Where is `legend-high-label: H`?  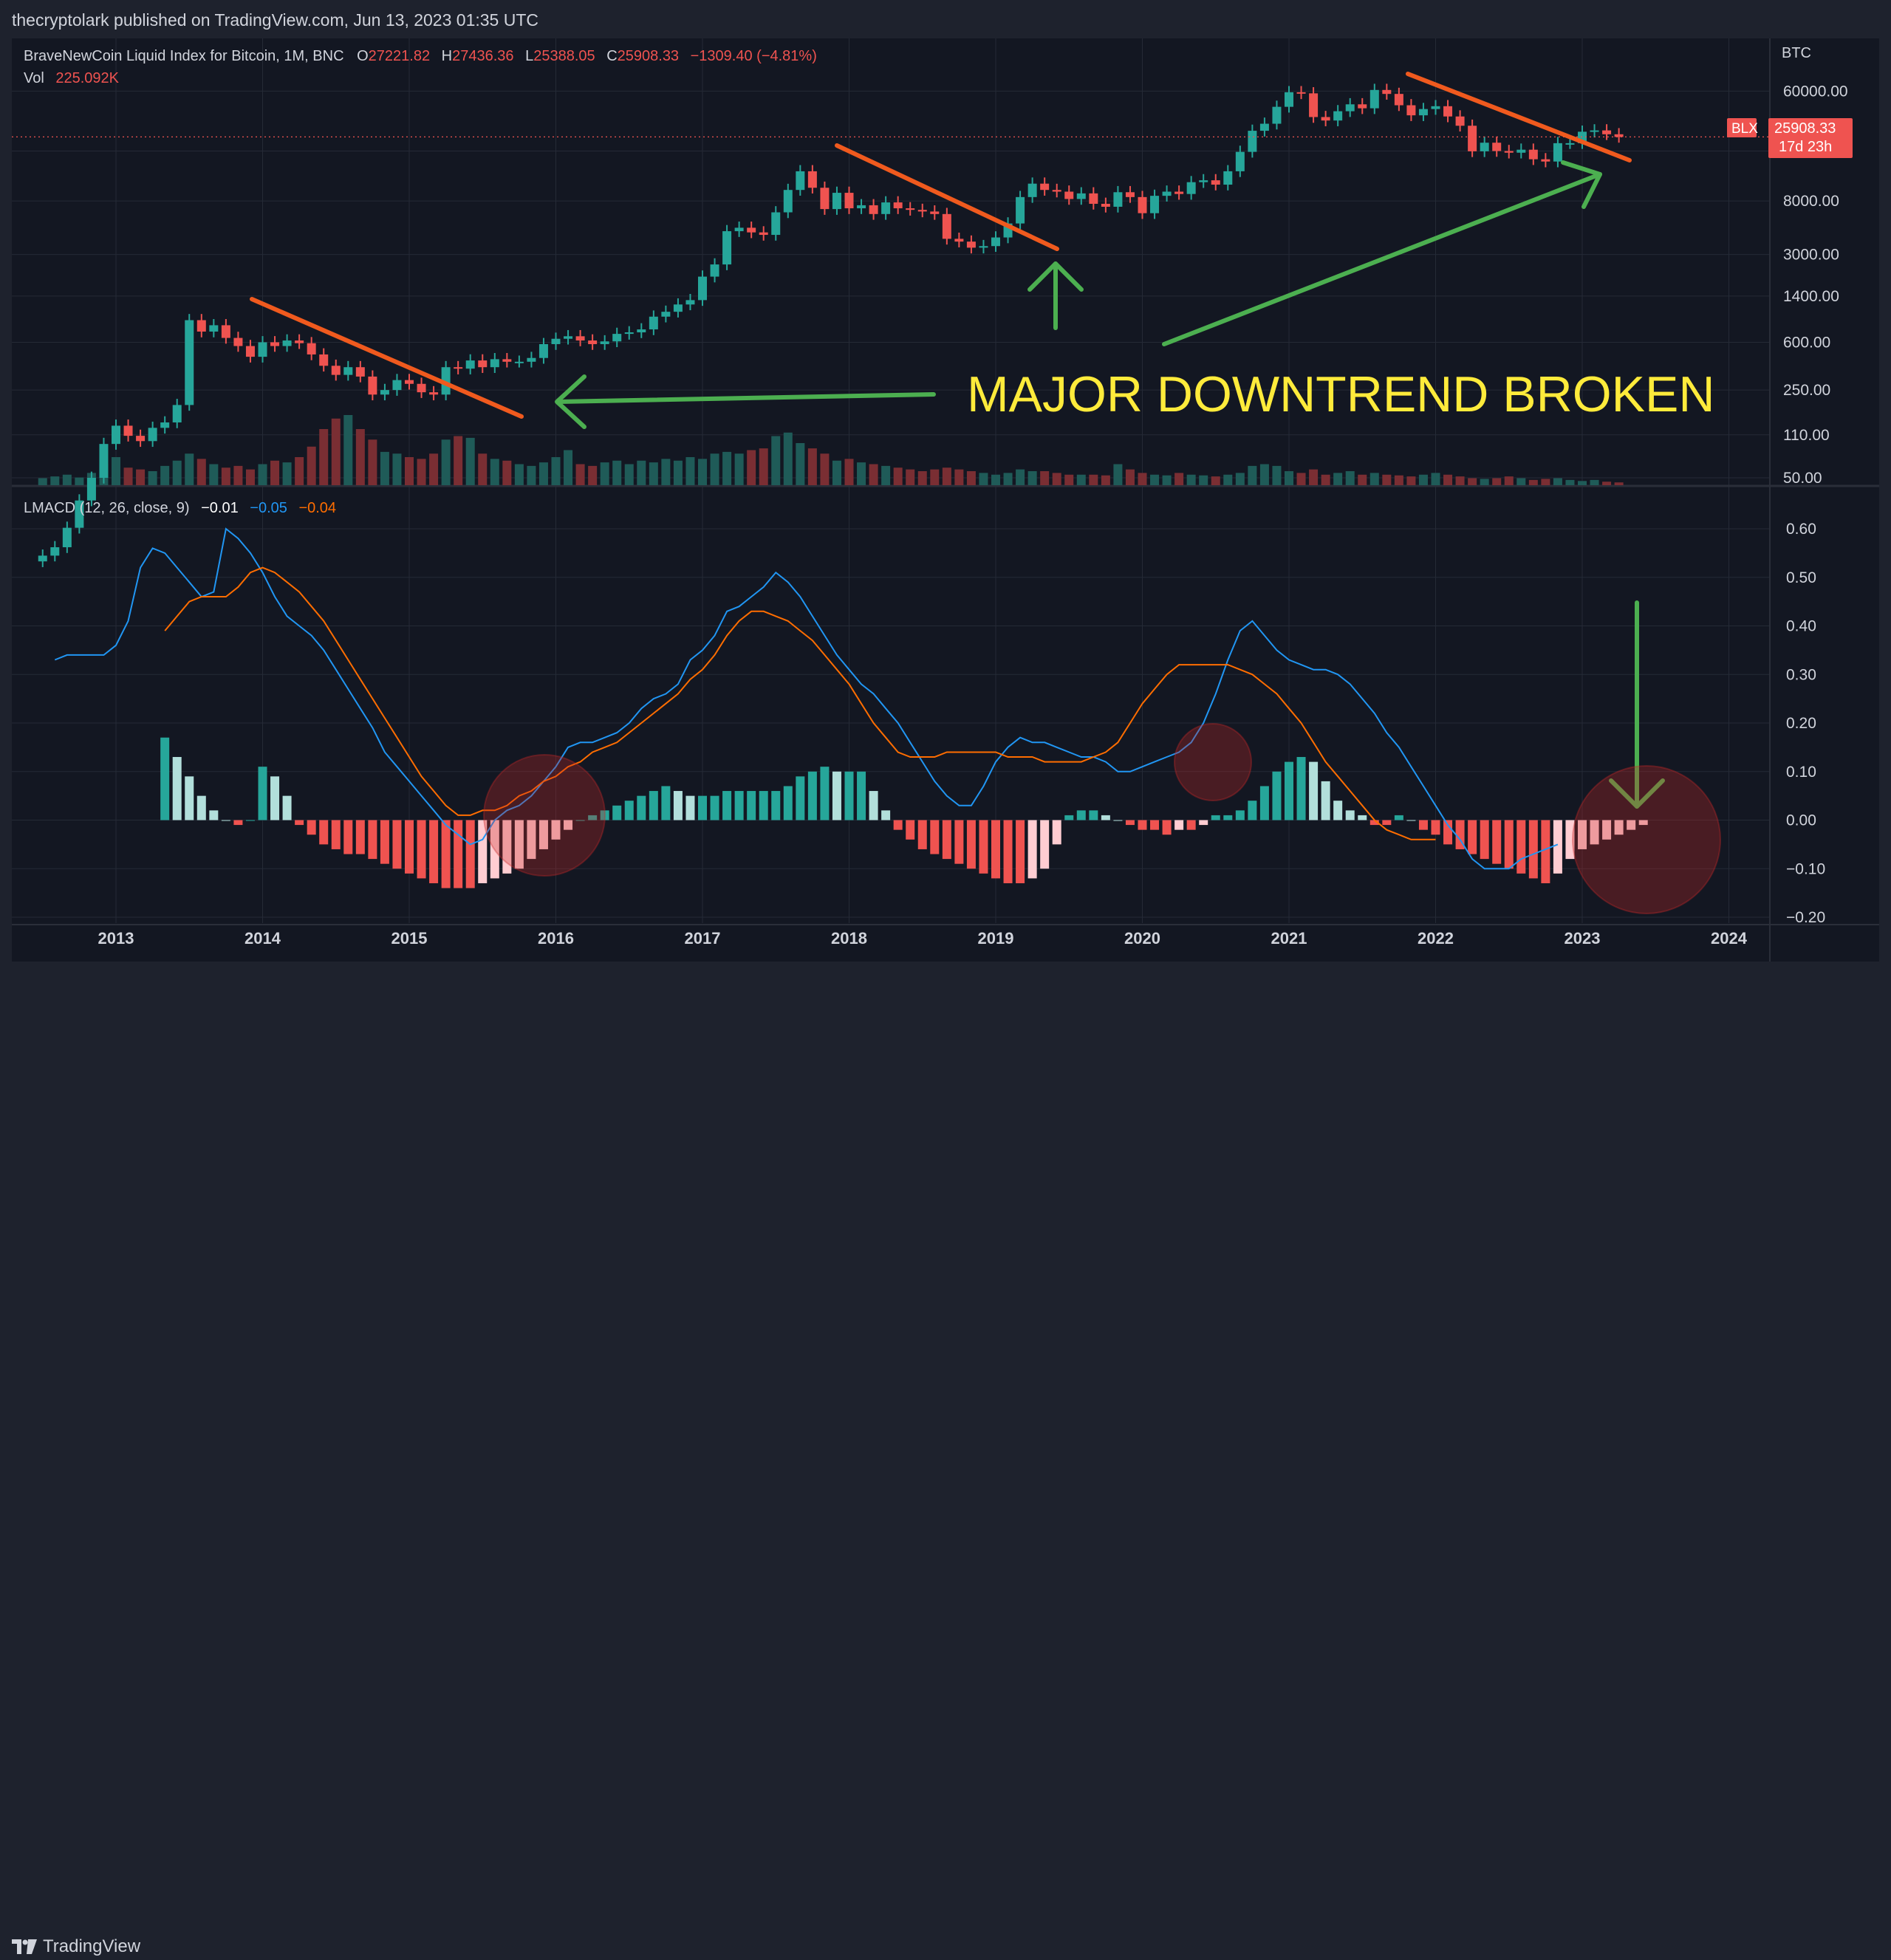
legend-high-label: H is located at coordinates (447, 56).